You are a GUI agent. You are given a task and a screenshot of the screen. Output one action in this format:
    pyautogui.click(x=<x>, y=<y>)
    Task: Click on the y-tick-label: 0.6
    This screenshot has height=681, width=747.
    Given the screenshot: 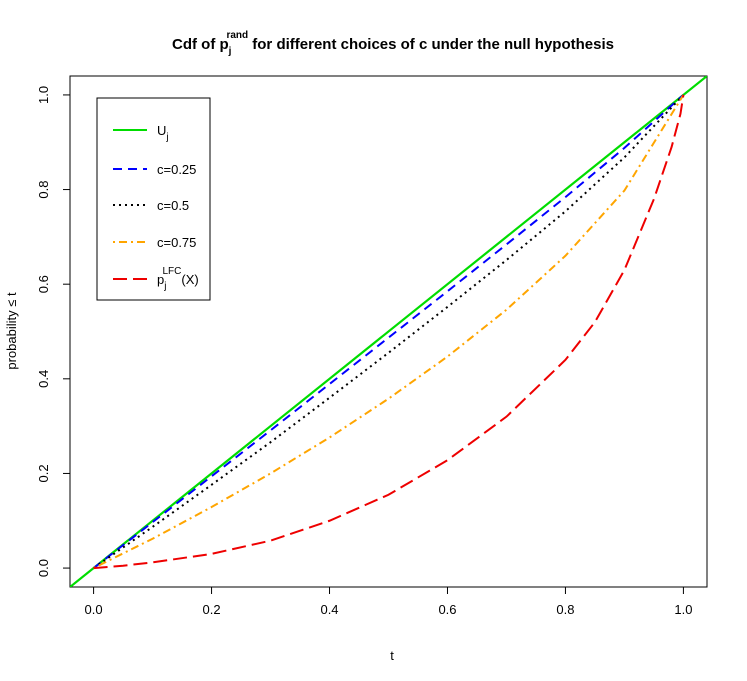 What is the action you would take?
    pyautogui.click(x=43, y=284)
    